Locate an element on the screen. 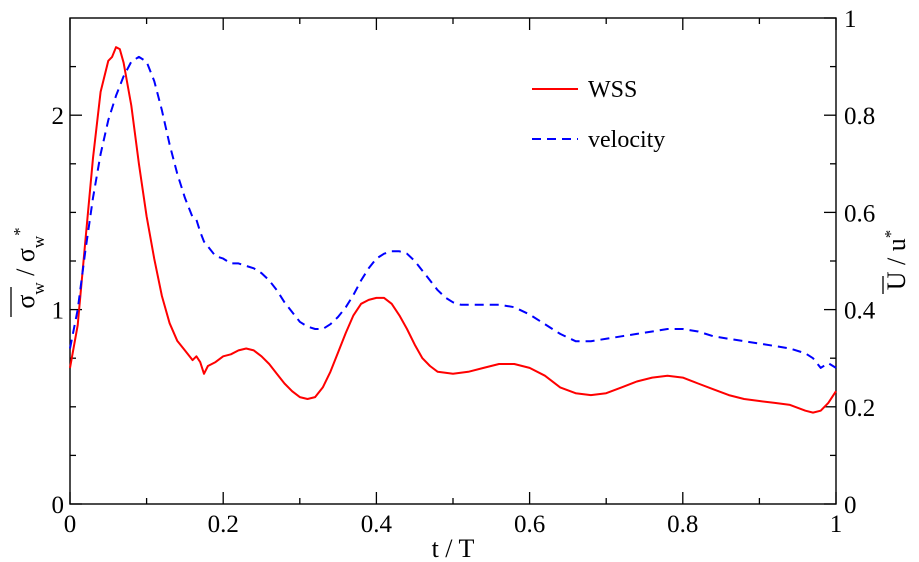 This screenshot has width=919, height=562. legend-label-wss: WSS is located at coordinates (612, 90).